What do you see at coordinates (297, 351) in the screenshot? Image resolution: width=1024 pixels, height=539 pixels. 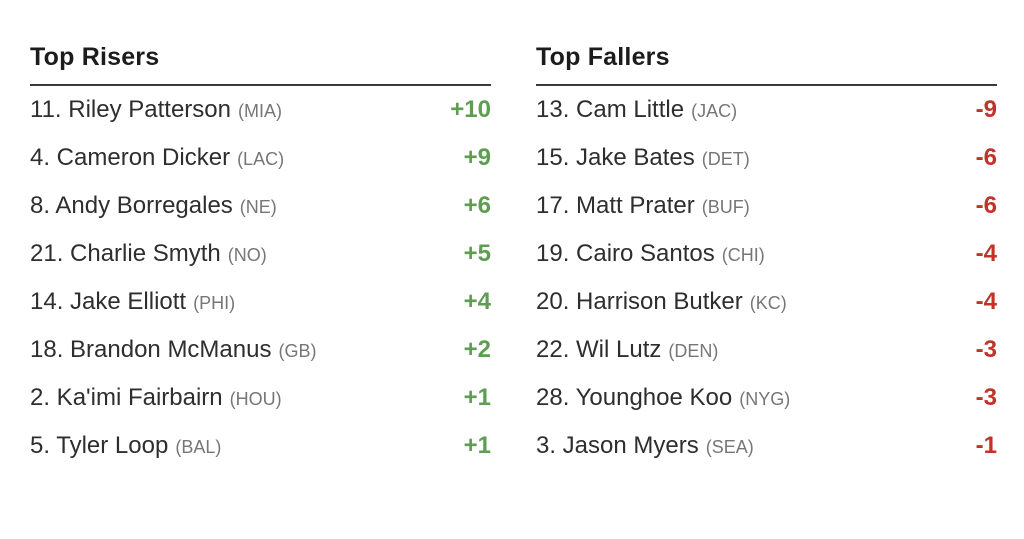 I see `team-abbreviation: (GB)` at bounding box center [297, 351].